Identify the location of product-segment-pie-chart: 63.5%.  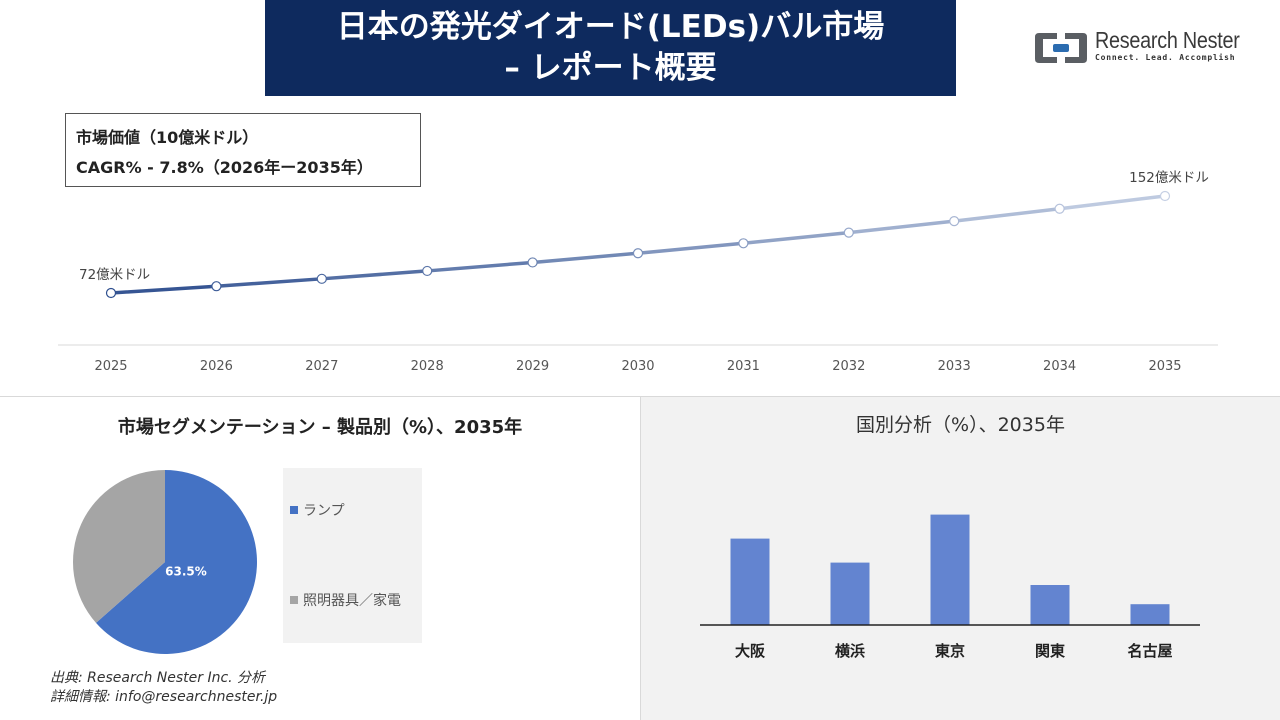
(164, 562).